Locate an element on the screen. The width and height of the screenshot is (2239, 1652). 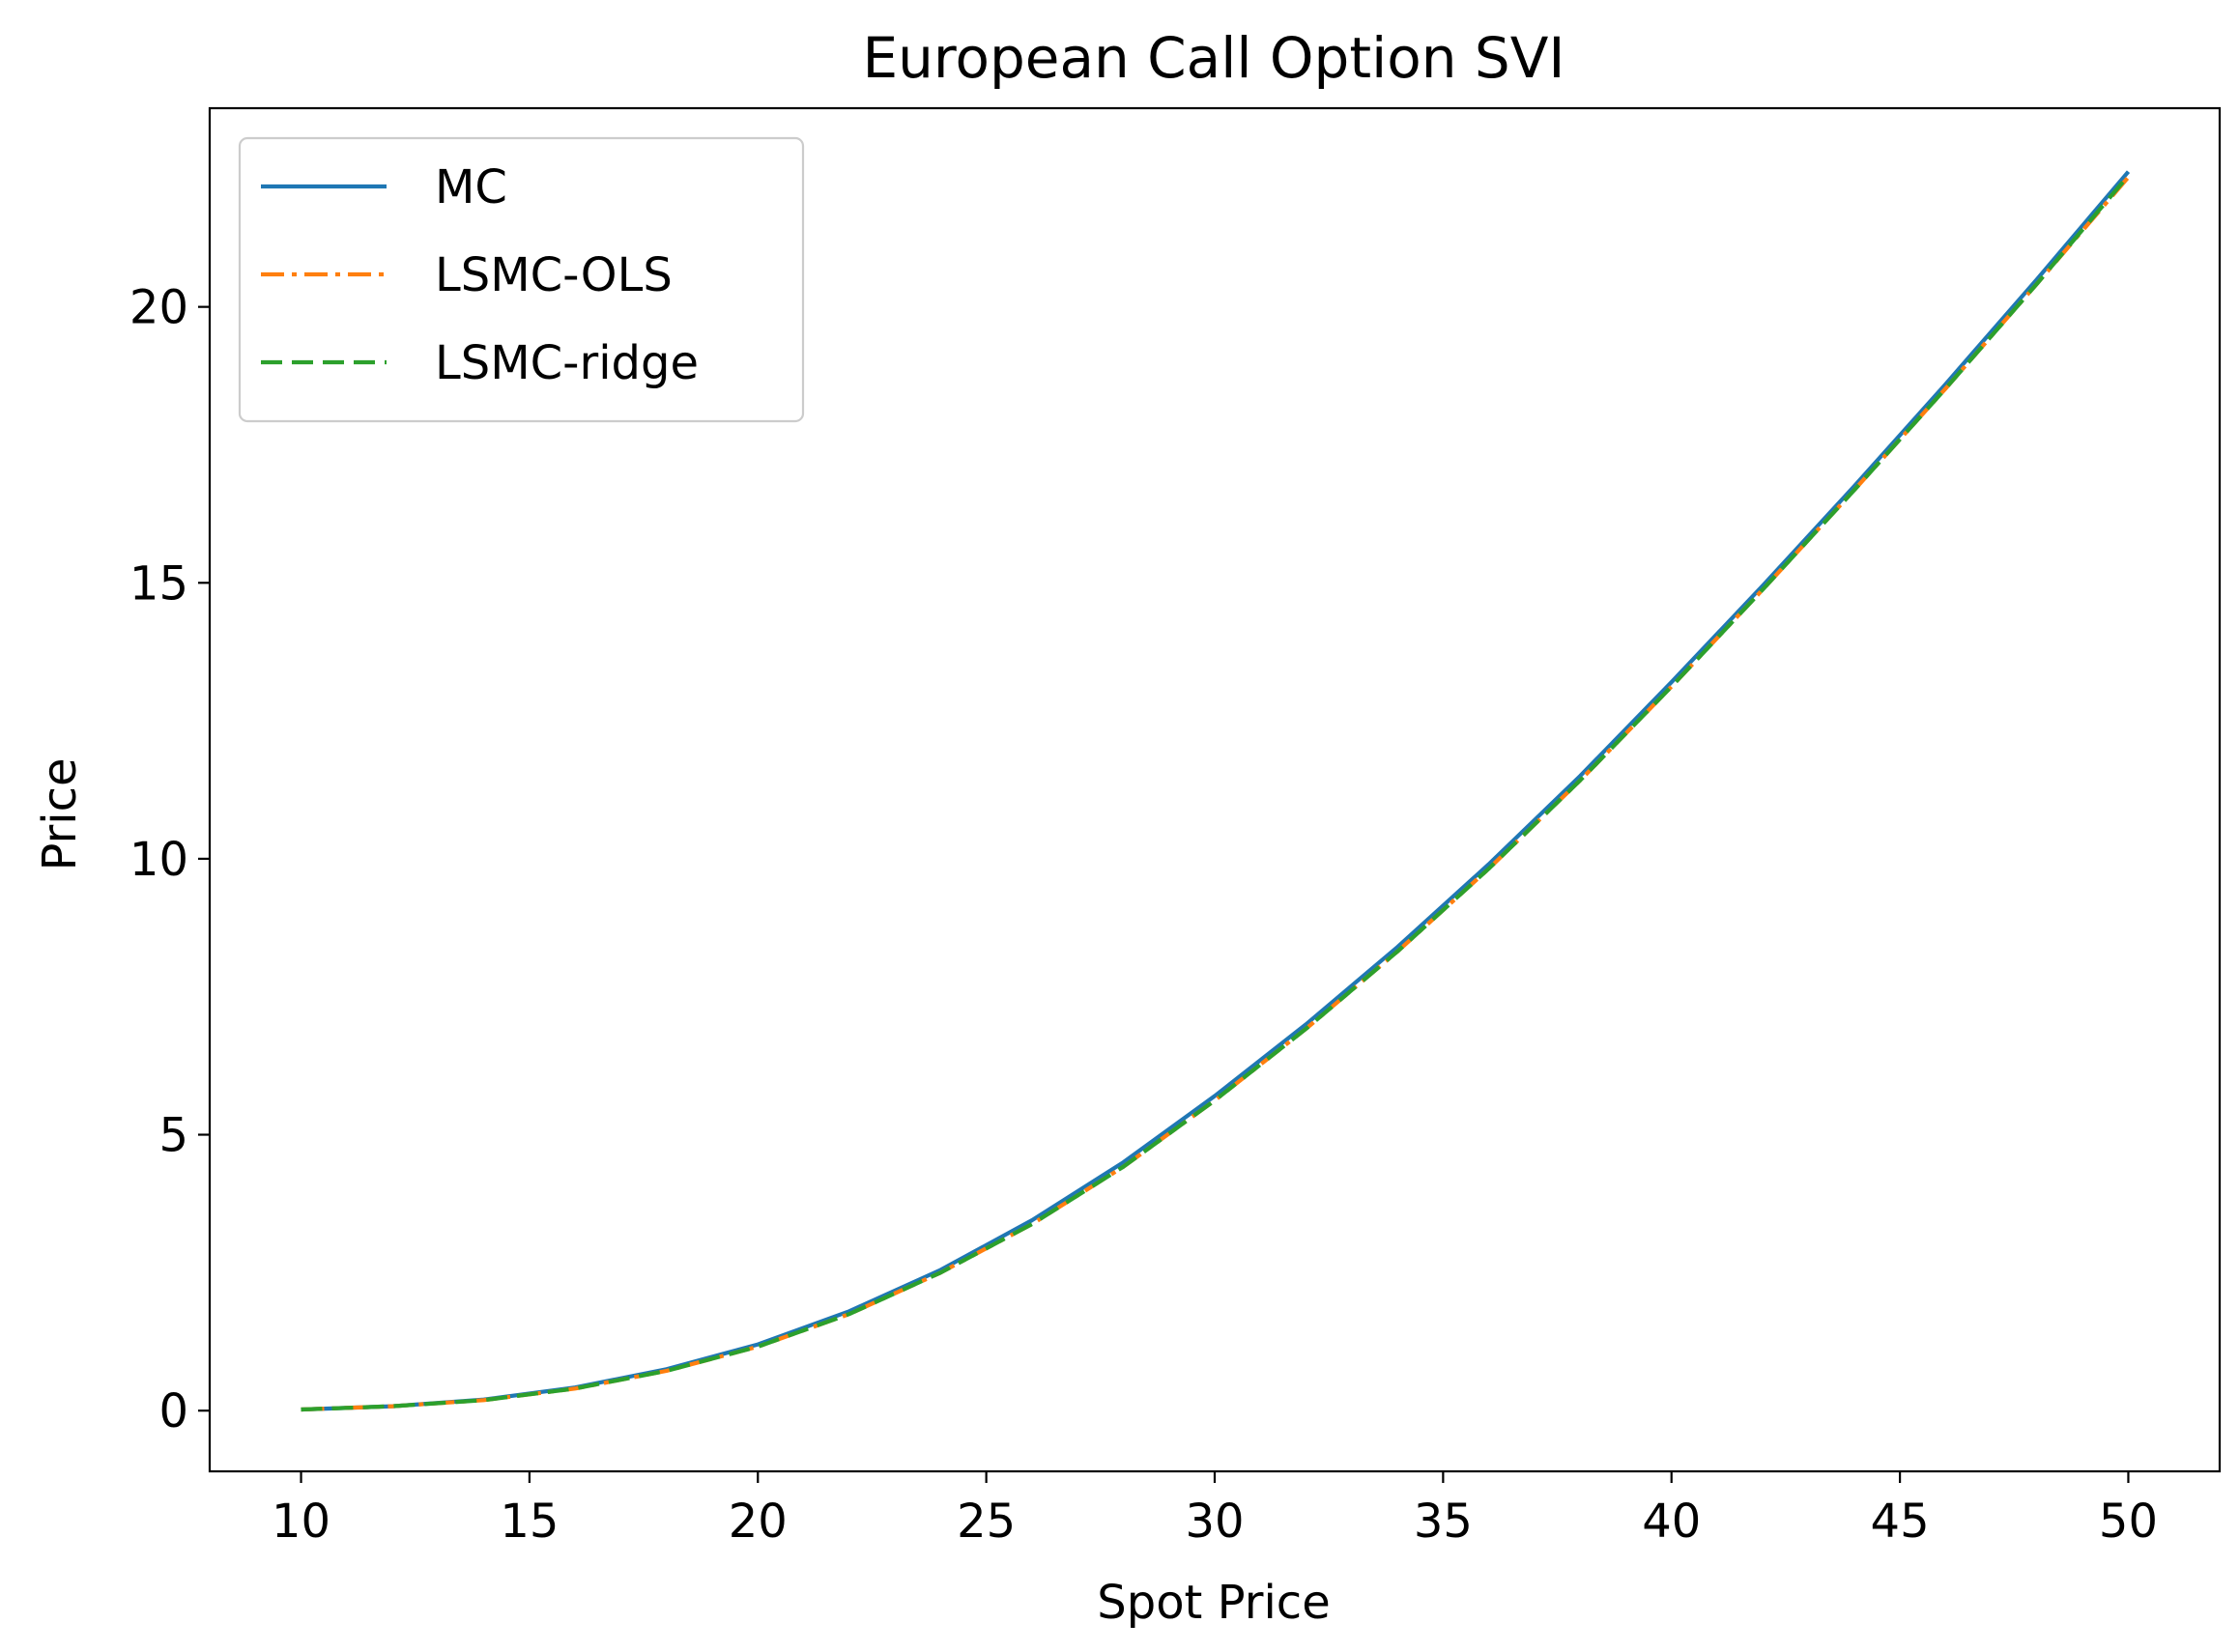
y-tick-label: 10 is located at coordinates (158, 860).